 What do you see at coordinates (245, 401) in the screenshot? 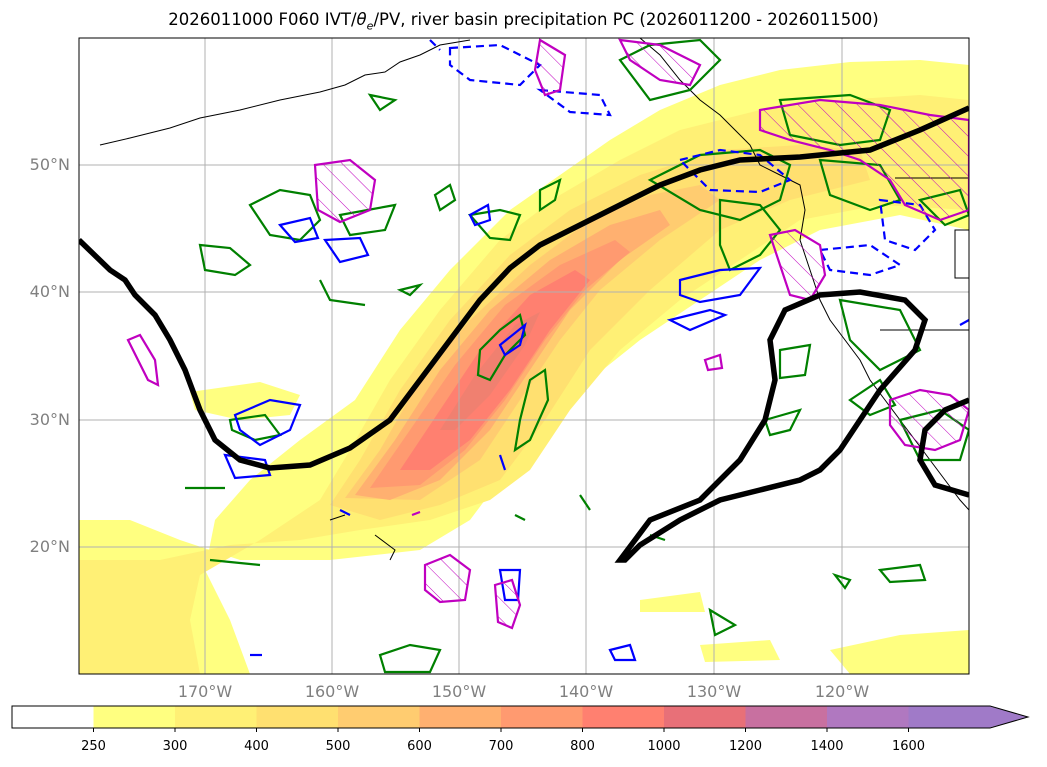
I see `ivt-band-250-left` at bounding box center [245, 401].